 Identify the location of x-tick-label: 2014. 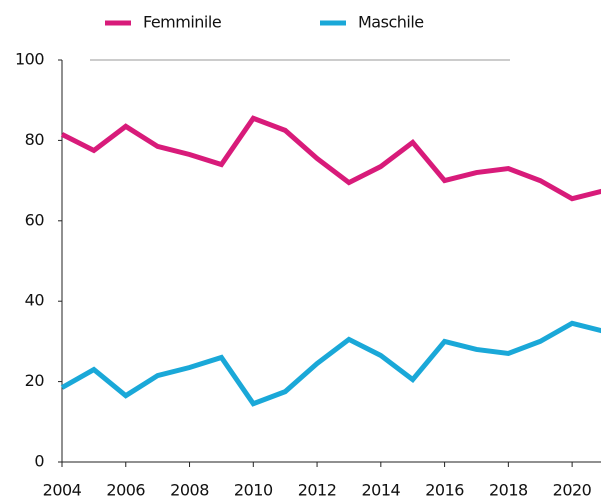
(380, 490).